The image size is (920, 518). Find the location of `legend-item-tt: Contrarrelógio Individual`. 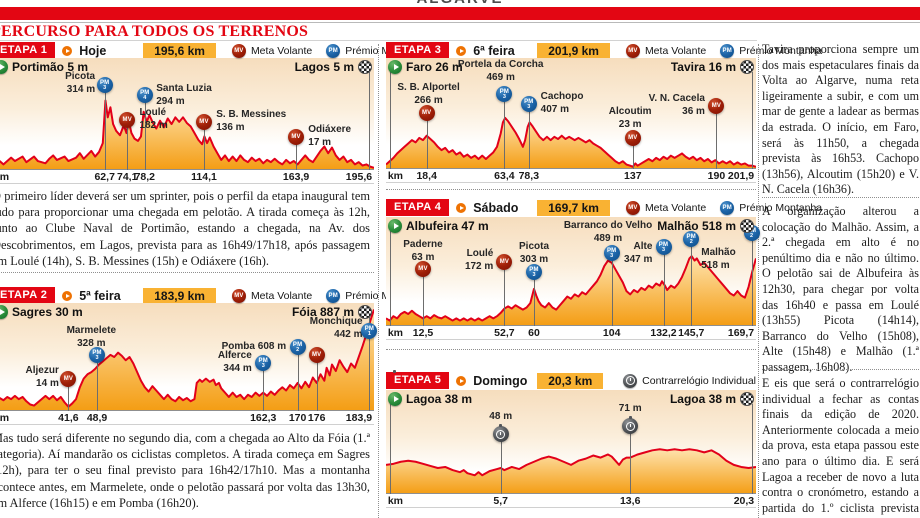

legend-item-tt: Contrarrelógio Individual is located at coordinates (689, 380).